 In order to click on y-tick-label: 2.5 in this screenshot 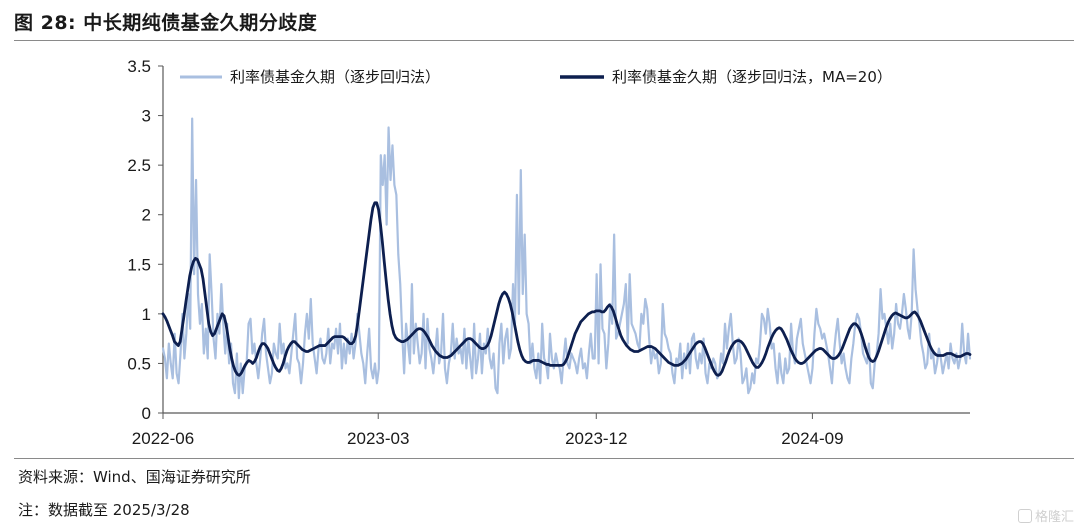, I will do `click(139, 165)`.